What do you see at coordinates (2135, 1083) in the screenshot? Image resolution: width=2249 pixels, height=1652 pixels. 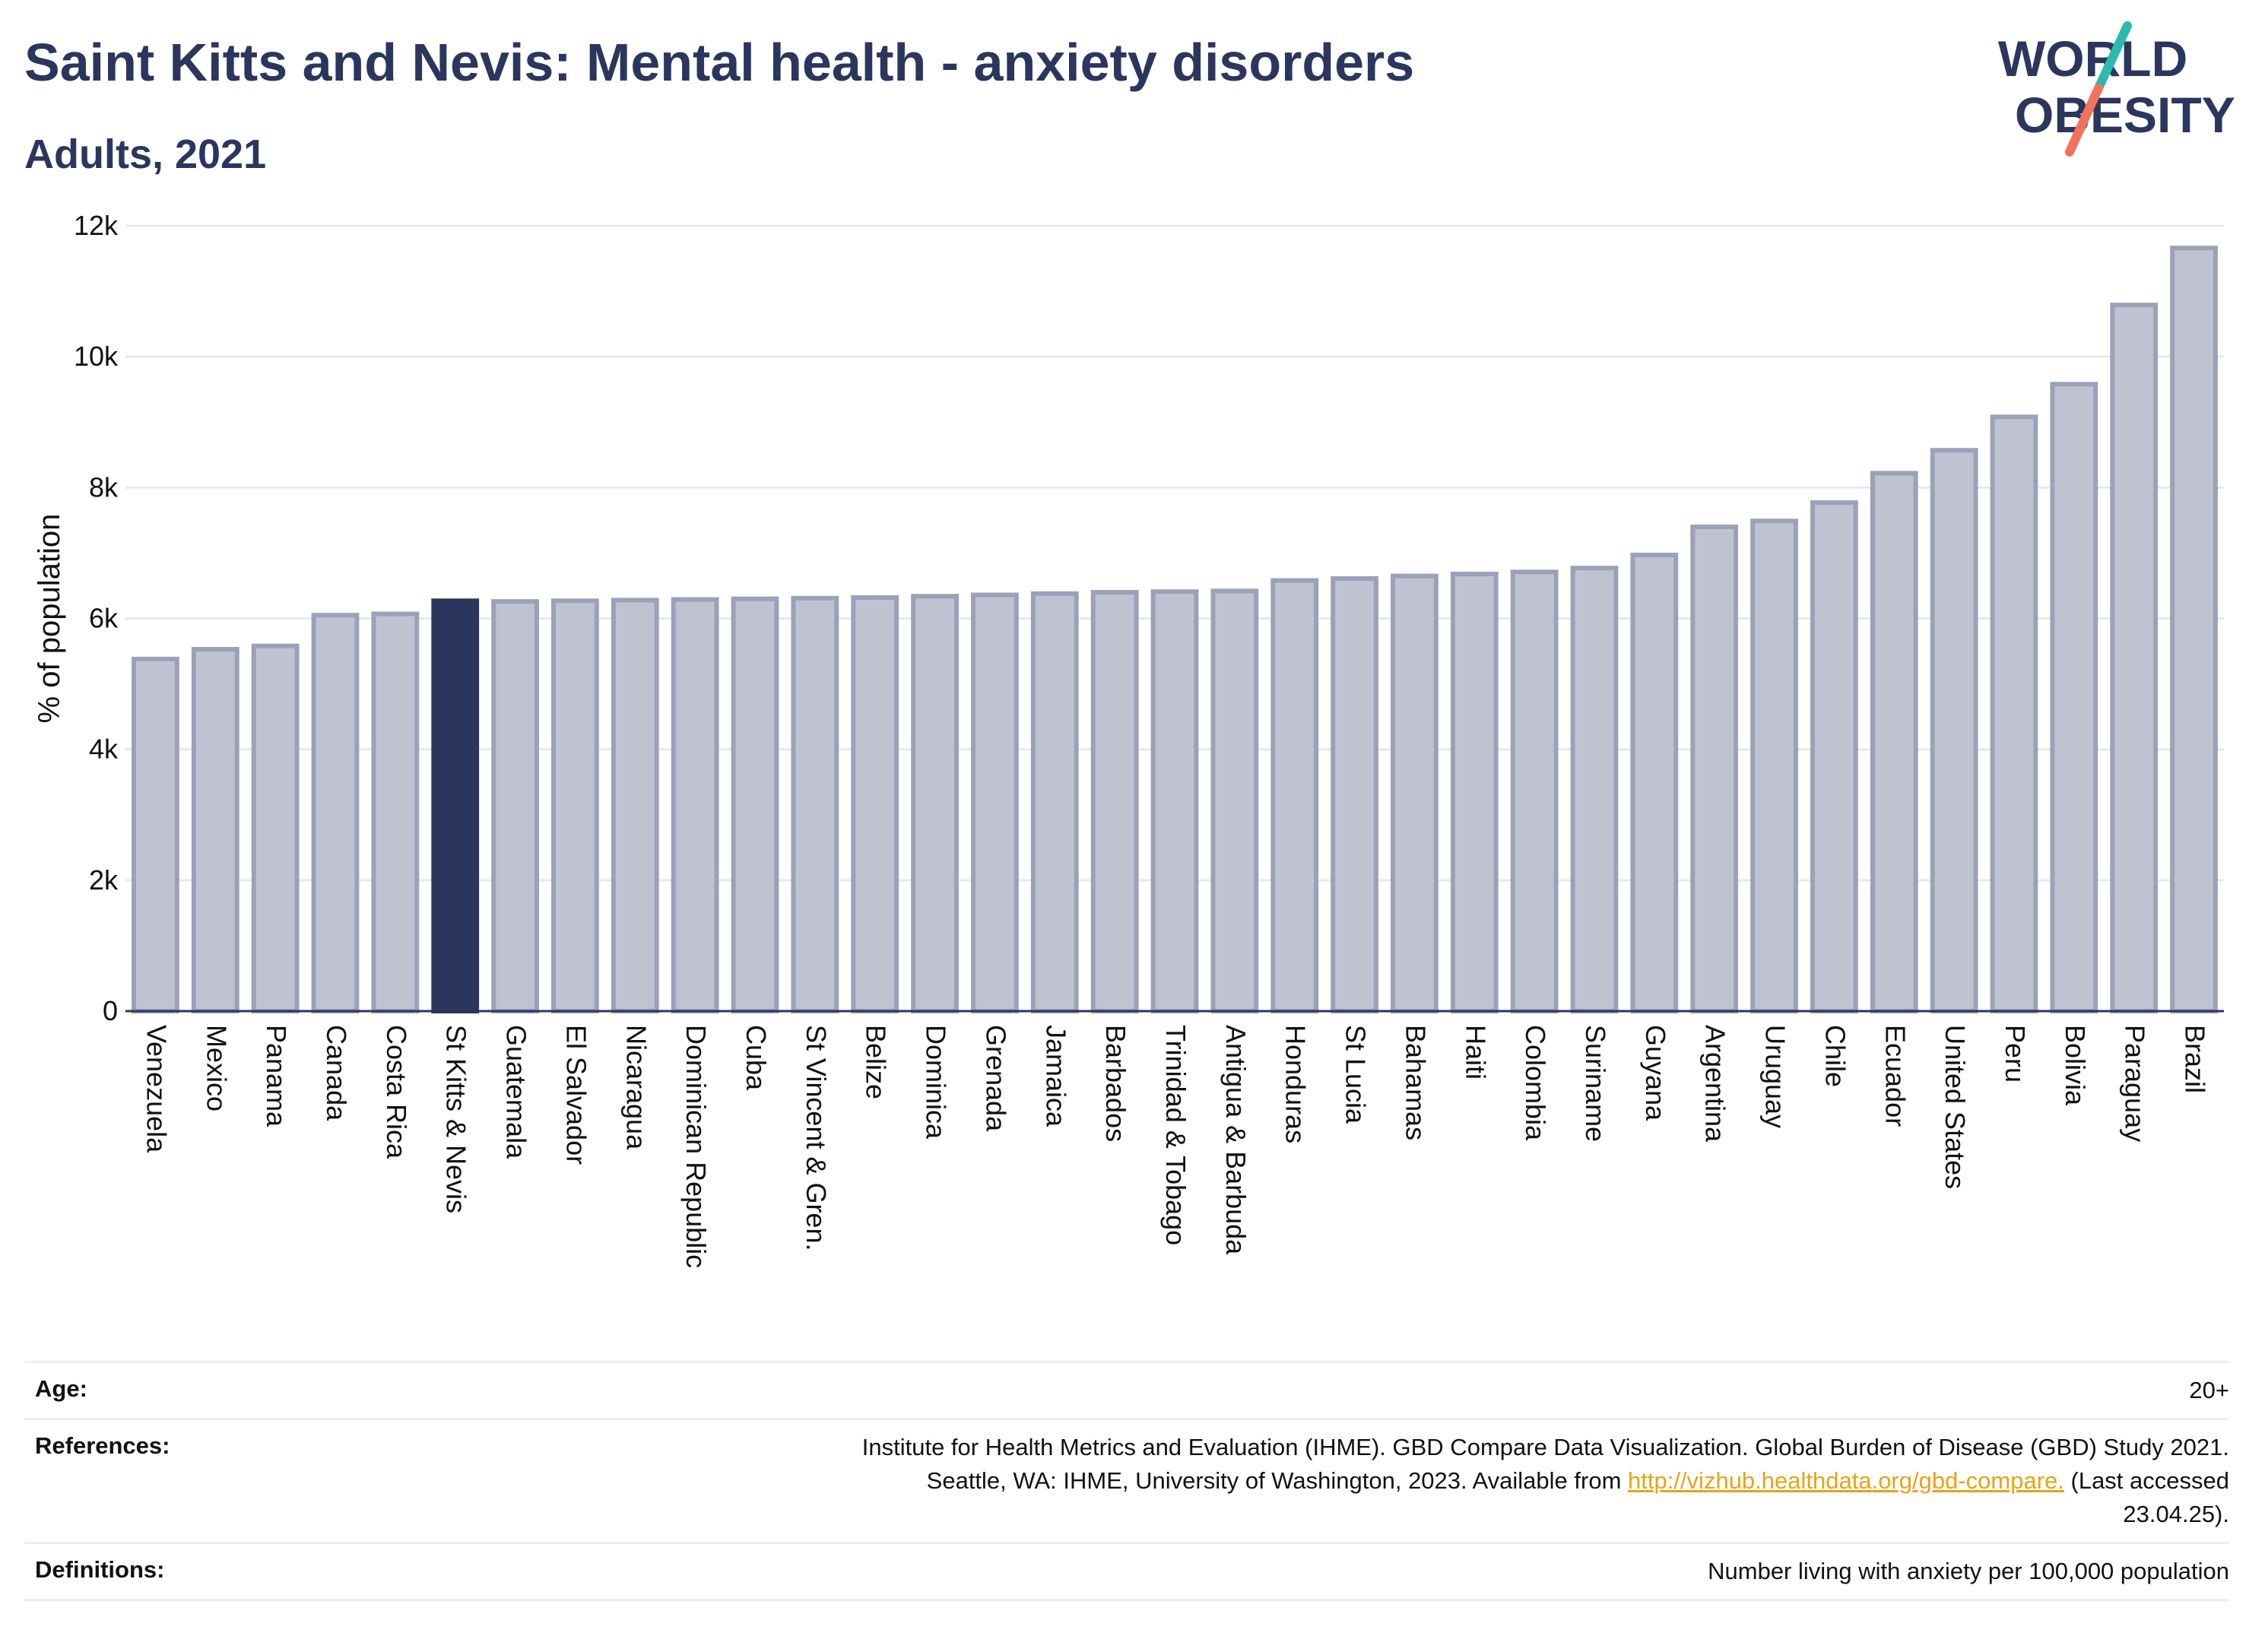 I see `x-tick-label: Paraguay` at bounding box center [2135, 1083].